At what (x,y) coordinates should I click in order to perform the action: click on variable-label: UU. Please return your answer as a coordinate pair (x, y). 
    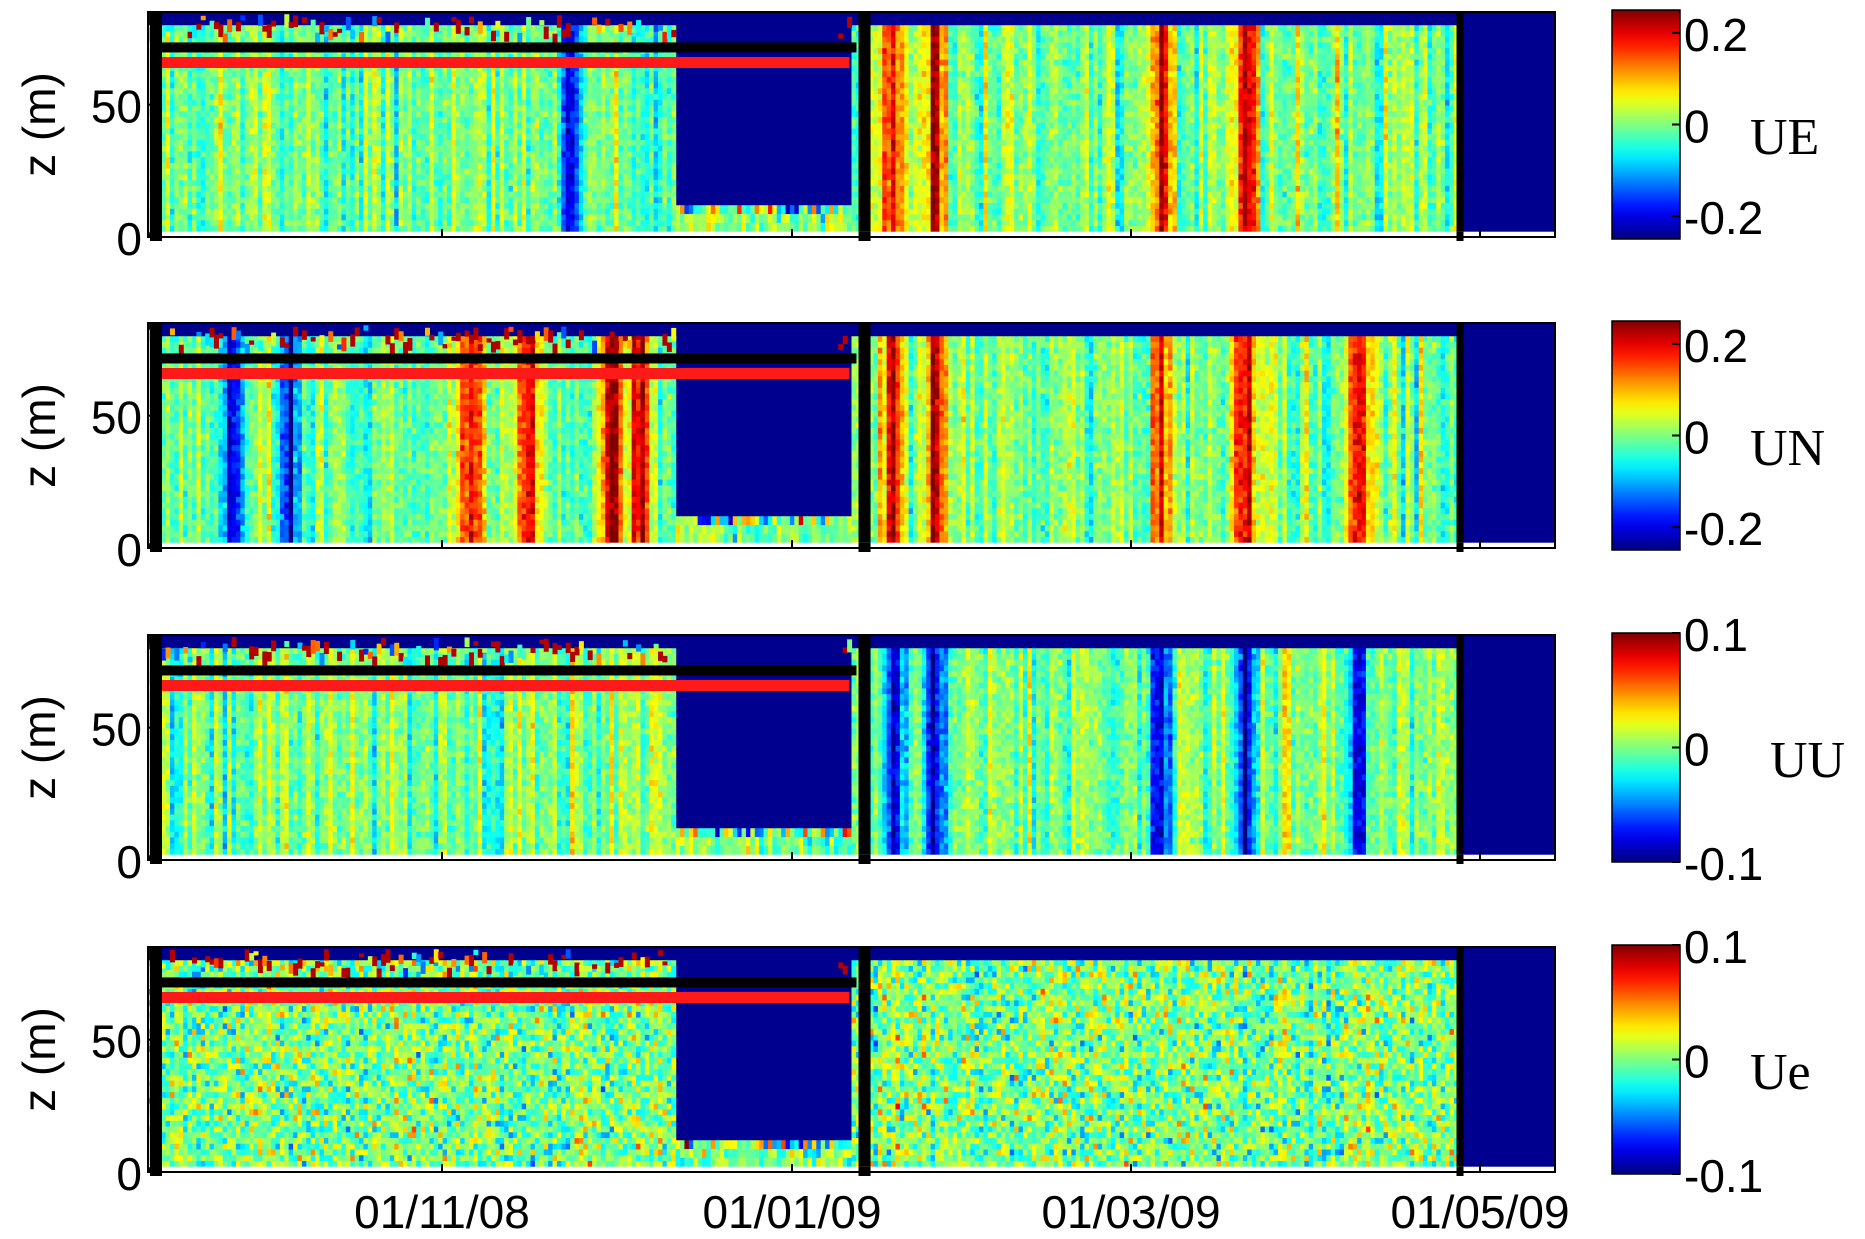
    Looking at the image, I should click on (1807, 760).